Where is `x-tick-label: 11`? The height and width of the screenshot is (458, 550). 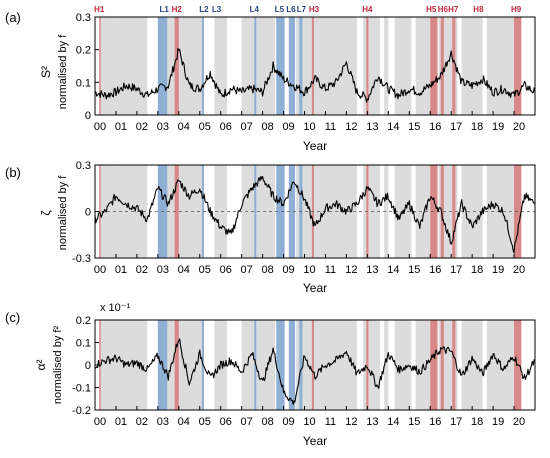
x-tick-label: 11 is located at coordinates (330, 270).